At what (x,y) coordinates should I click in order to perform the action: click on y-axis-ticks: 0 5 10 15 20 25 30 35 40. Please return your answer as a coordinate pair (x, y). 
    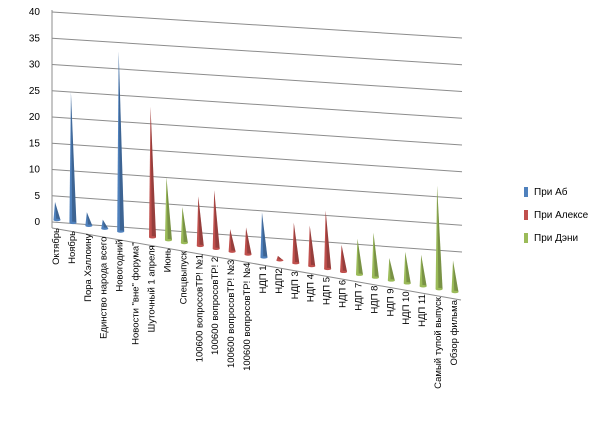
    Looking at the image, I should click on (35, 117).